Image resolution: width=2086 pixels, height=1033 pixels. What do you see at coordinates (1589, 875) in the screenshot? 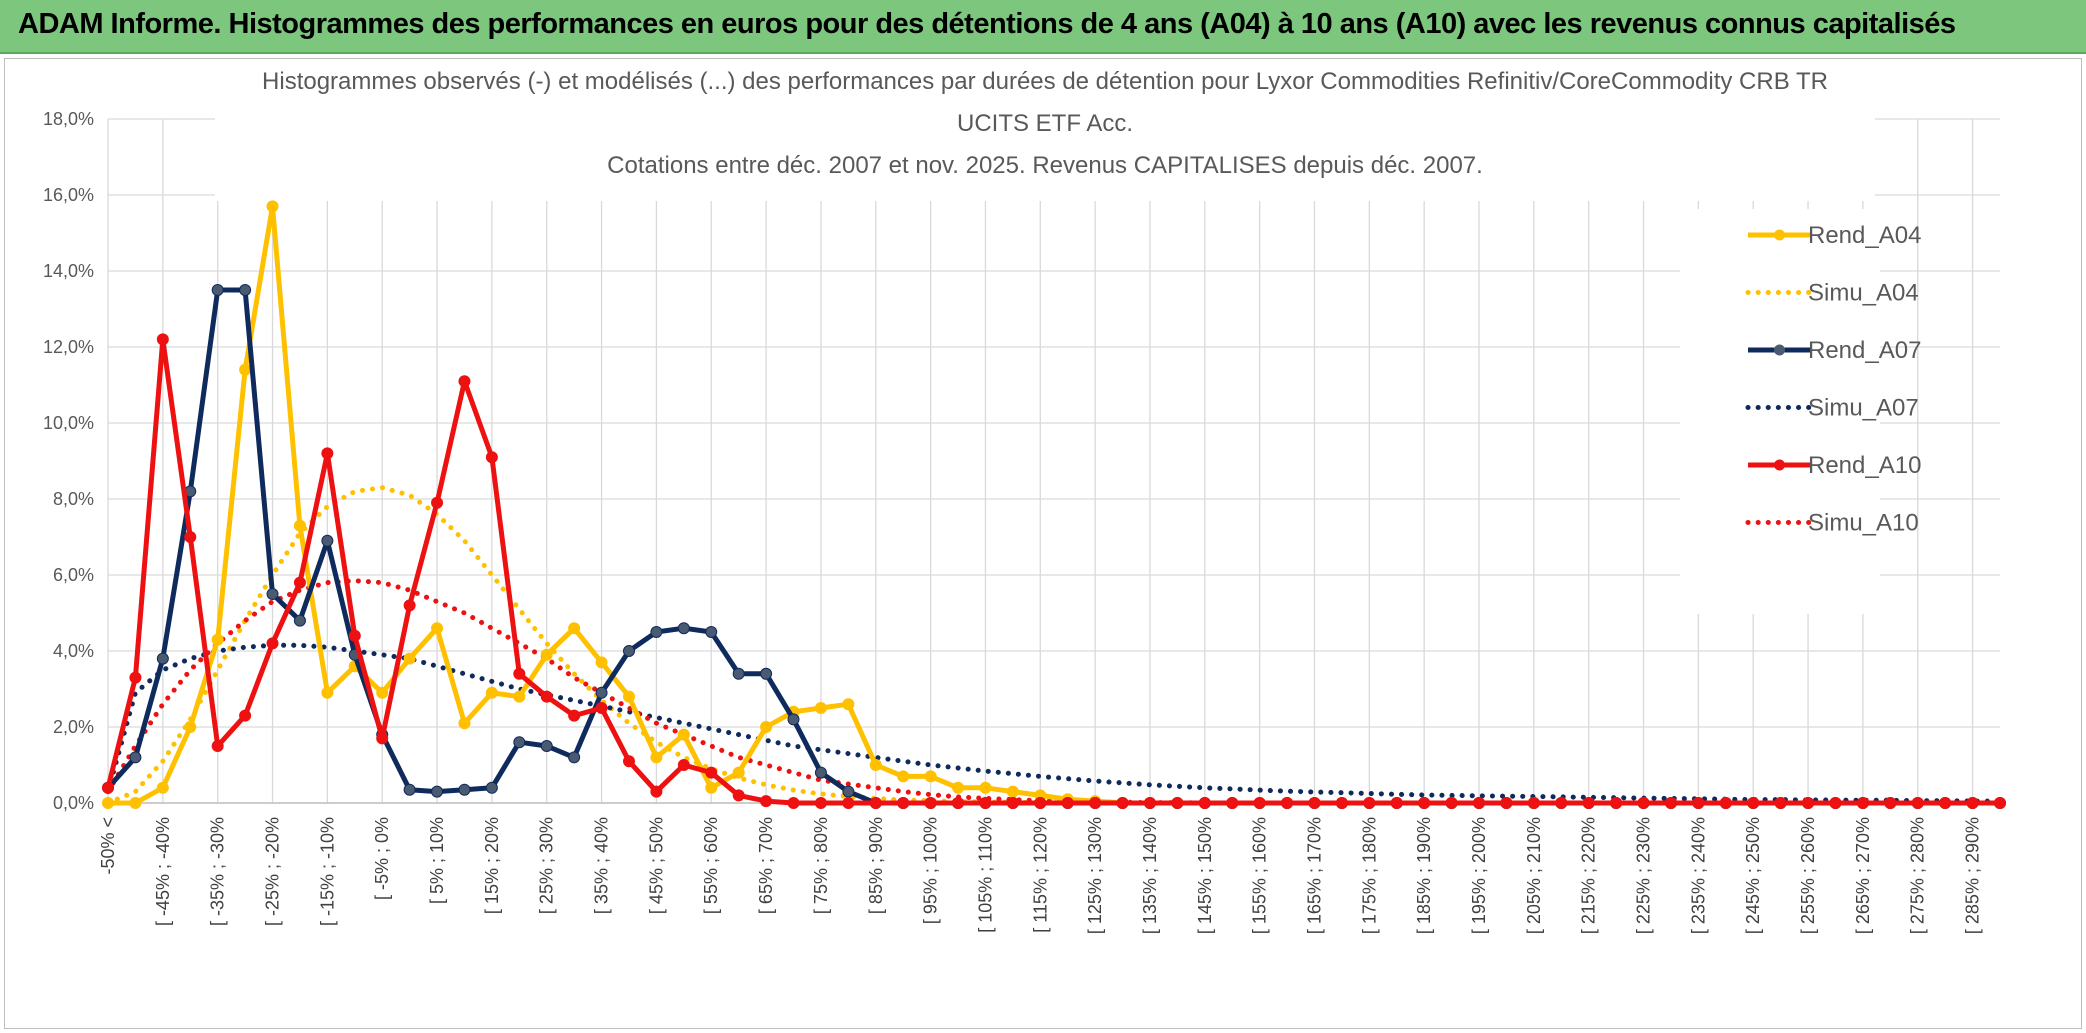
I see `x-tick-label: [ 215% ; 220%` at bounding box center [1589, 875].